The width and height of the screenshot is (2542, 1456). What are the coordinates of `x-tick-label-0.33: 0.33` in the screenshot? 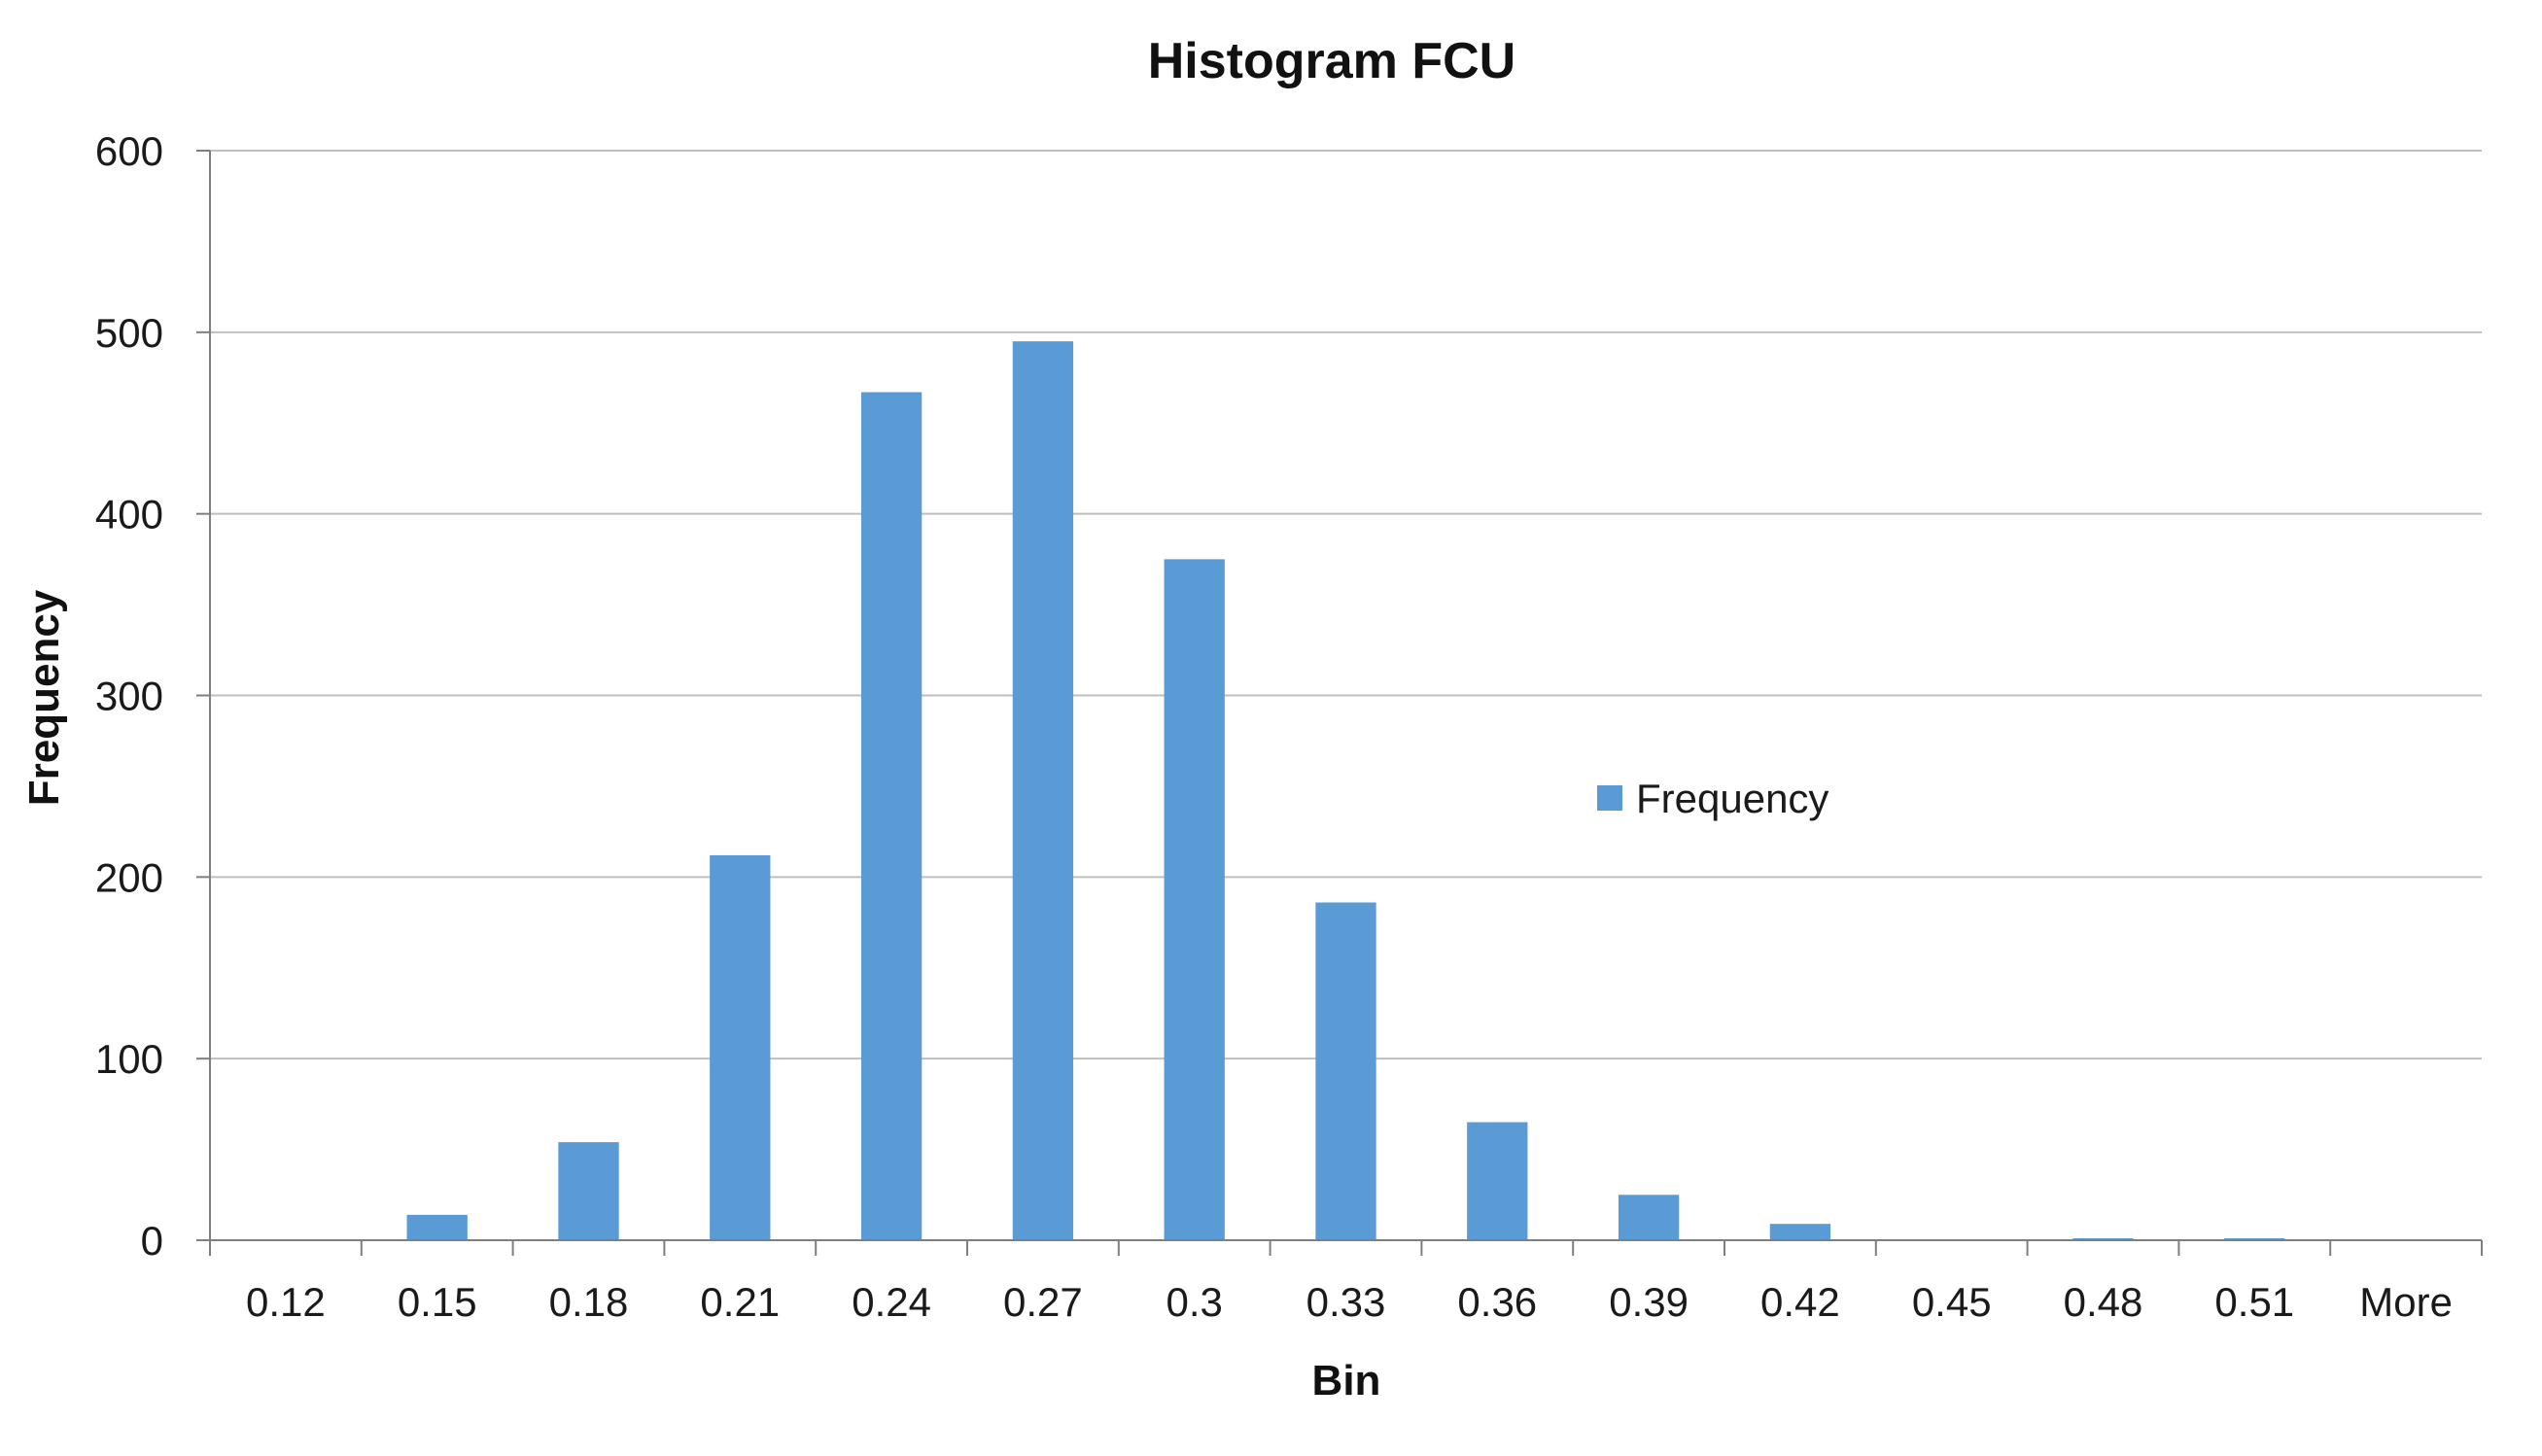 It's located at (1346, 1302).